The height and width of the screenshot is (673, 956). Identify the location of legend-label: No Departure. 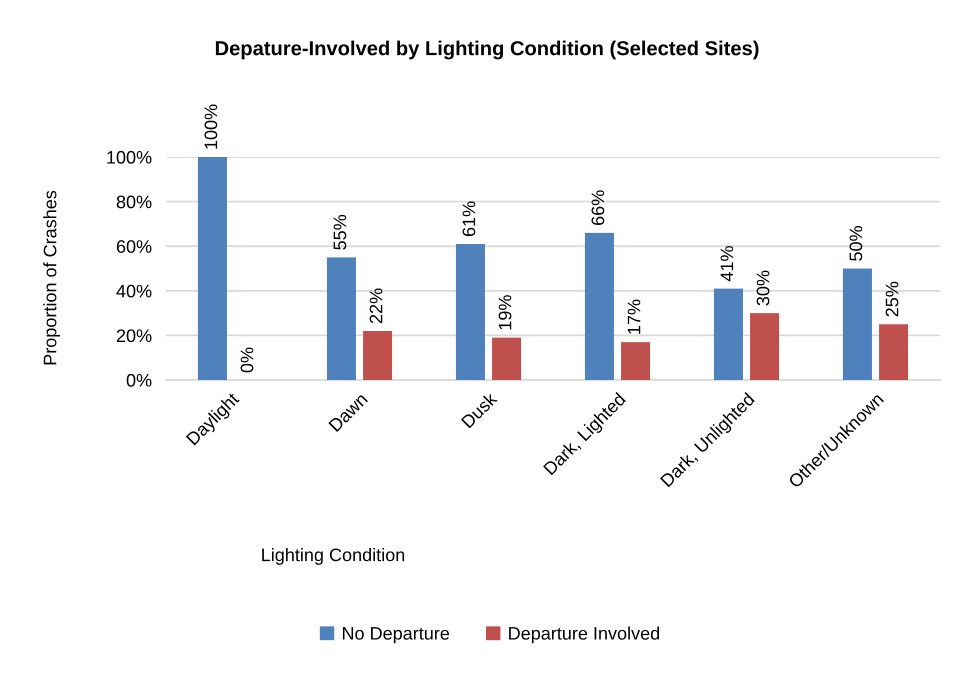
(396, 635).